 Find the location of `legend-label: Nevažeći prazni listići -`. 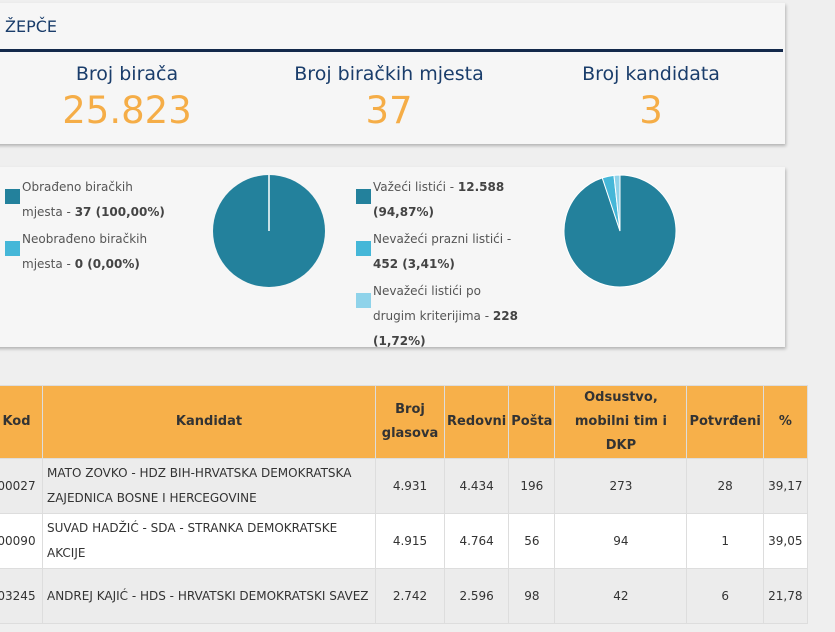

legend-label: Nevažeći prazni listići - is located at coordinates (442, 239).